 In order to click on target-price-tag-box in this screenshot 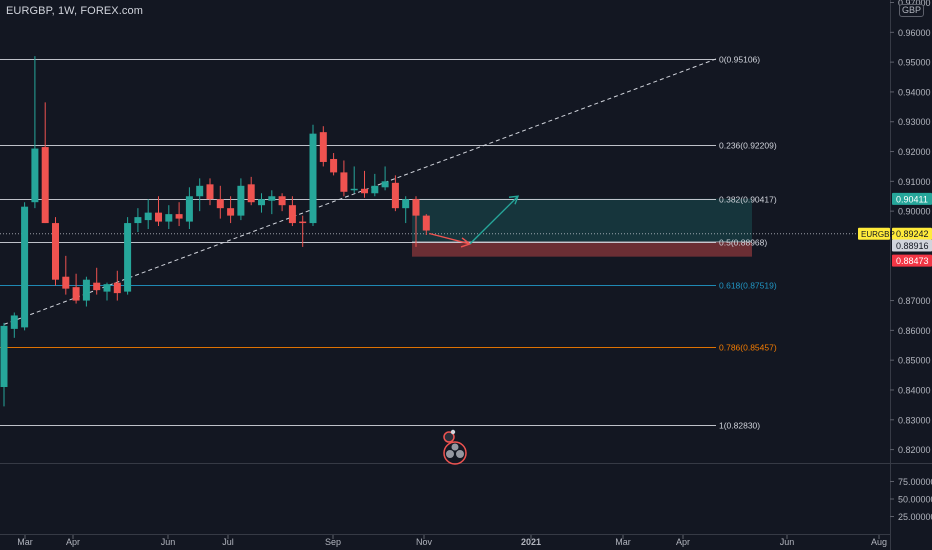, I will do `click(912, 198)`.